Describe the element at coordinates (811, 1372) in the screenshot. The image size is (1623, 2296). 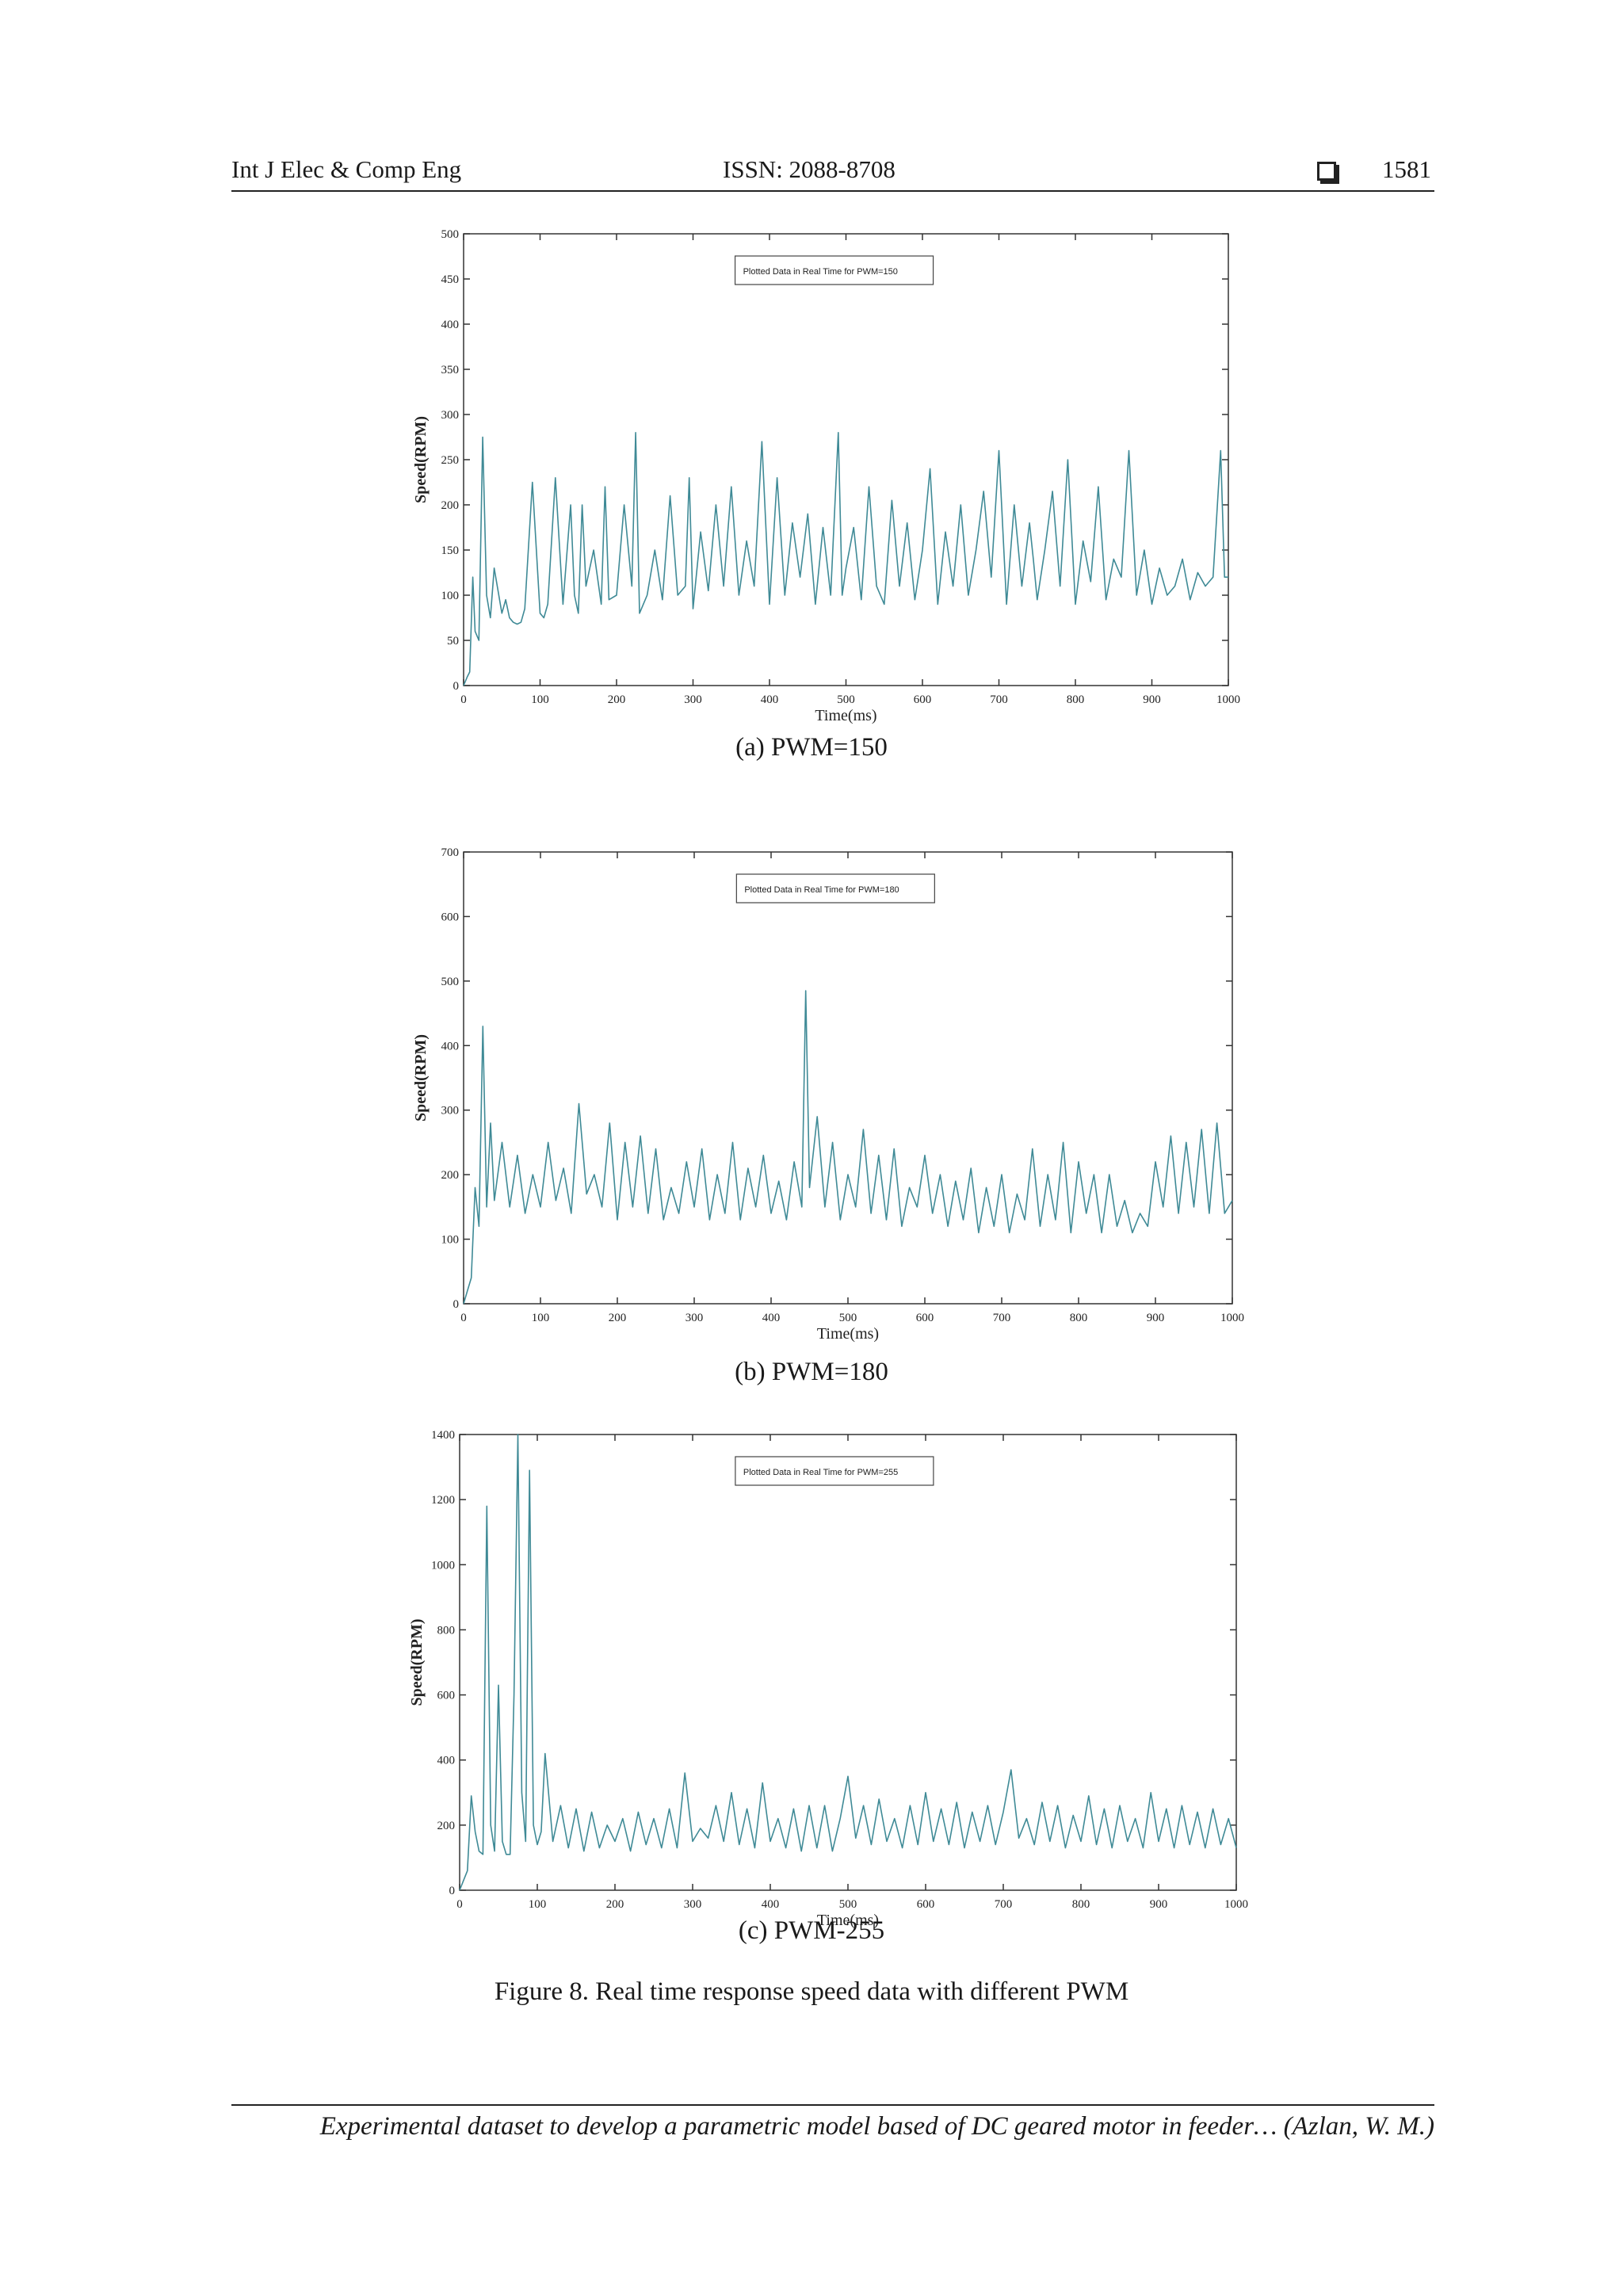
I see `caption-pwm-180: (b) PWM=180` at that location.